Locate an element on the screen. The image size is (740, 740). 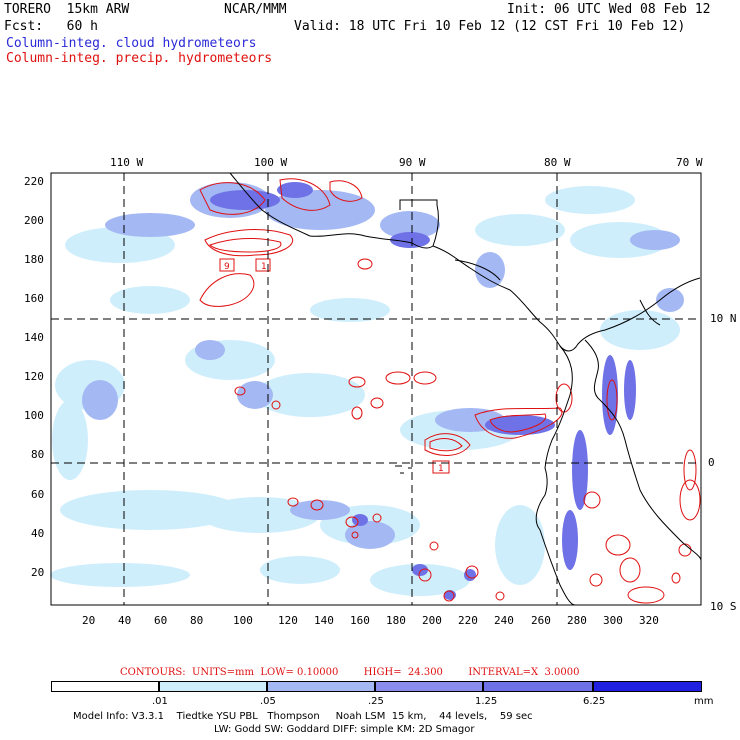
x-tick: 120 is located at coordinates (288, 620).